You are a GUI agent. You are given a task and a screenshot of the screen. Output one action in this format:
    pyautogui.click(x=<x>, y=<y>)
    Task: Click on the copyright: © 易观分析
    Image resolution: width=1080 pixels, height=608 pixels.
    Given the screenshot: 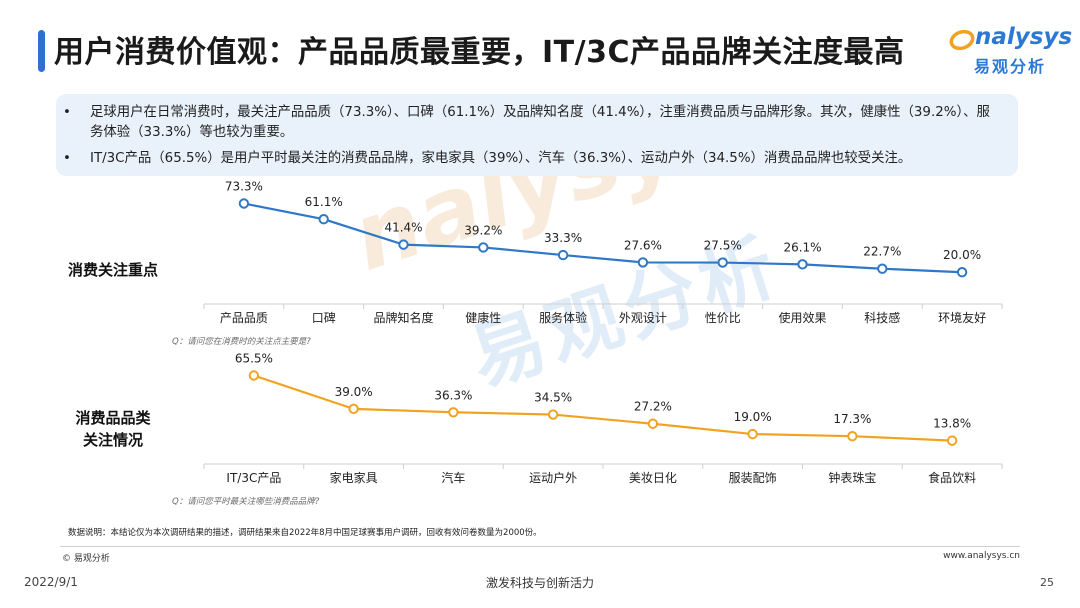 What is the action you would take?
    pyautogui.click(x=86, y=559)
    